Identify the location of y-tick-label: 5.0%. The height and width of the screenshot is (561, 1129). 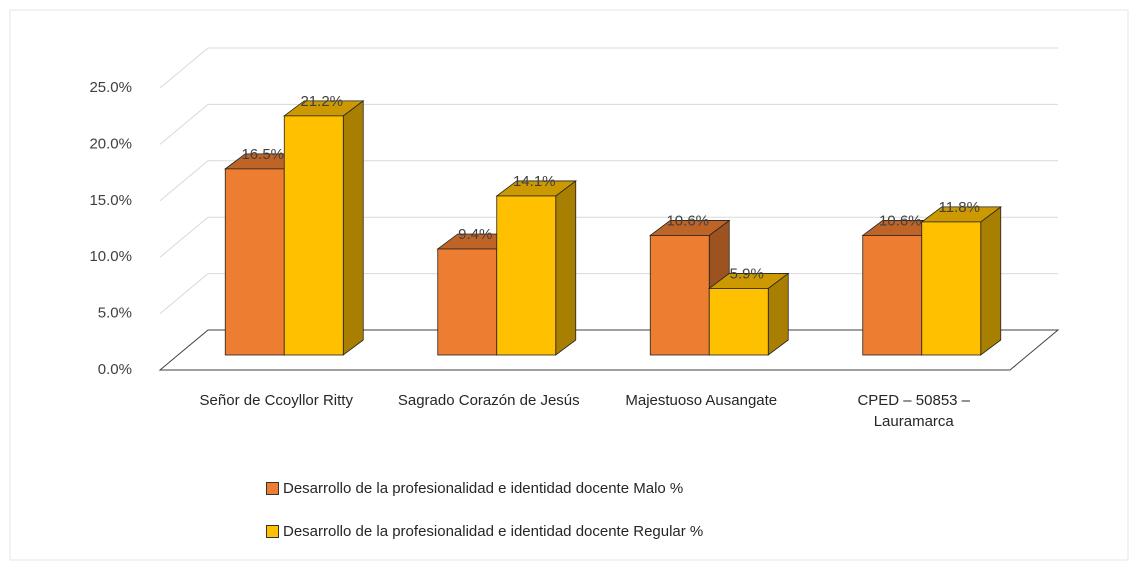
(115, 313).